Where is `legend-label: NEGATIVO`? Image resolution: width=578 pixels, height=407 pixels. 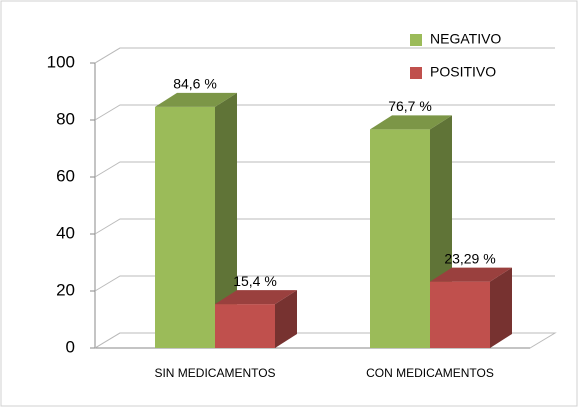 legend-label: NEGATIVO is located at coordinates (465, 39).